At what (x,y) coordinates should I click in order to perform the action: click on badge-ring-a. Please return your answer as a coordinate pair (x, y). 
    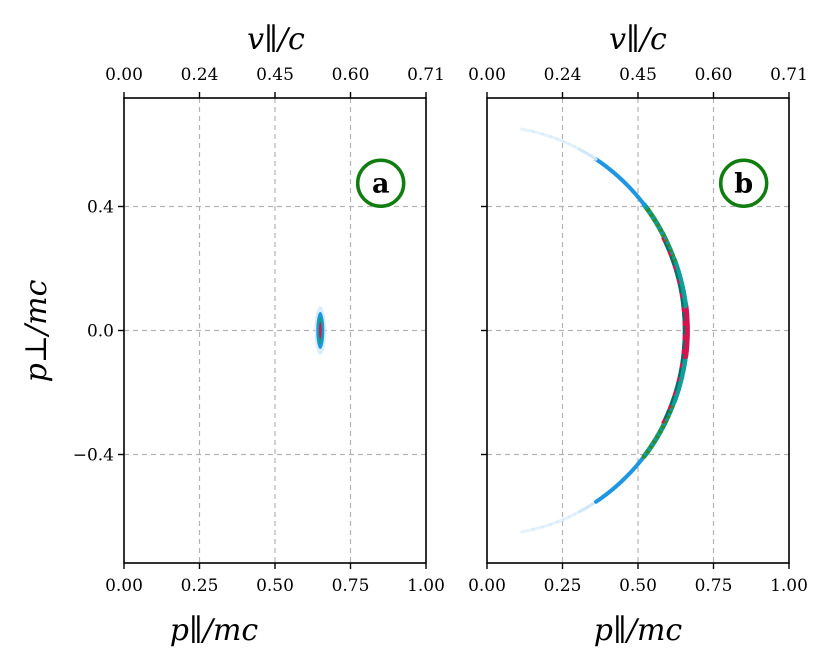
    Looking at the image, I should click on (380, 183).